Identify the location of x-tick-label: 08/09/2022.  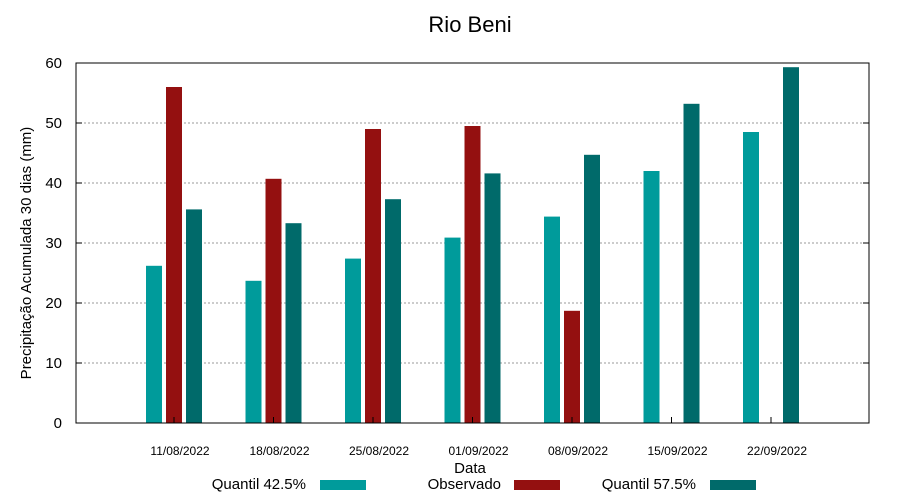
(578, 451).